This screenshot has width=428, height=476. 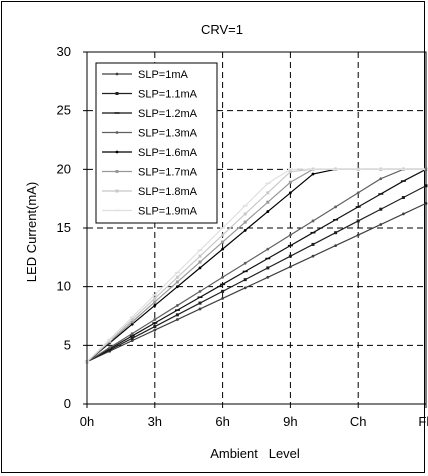 I want to click on legend-entry: SLP=1.6mA, so click(x=150, y=153).